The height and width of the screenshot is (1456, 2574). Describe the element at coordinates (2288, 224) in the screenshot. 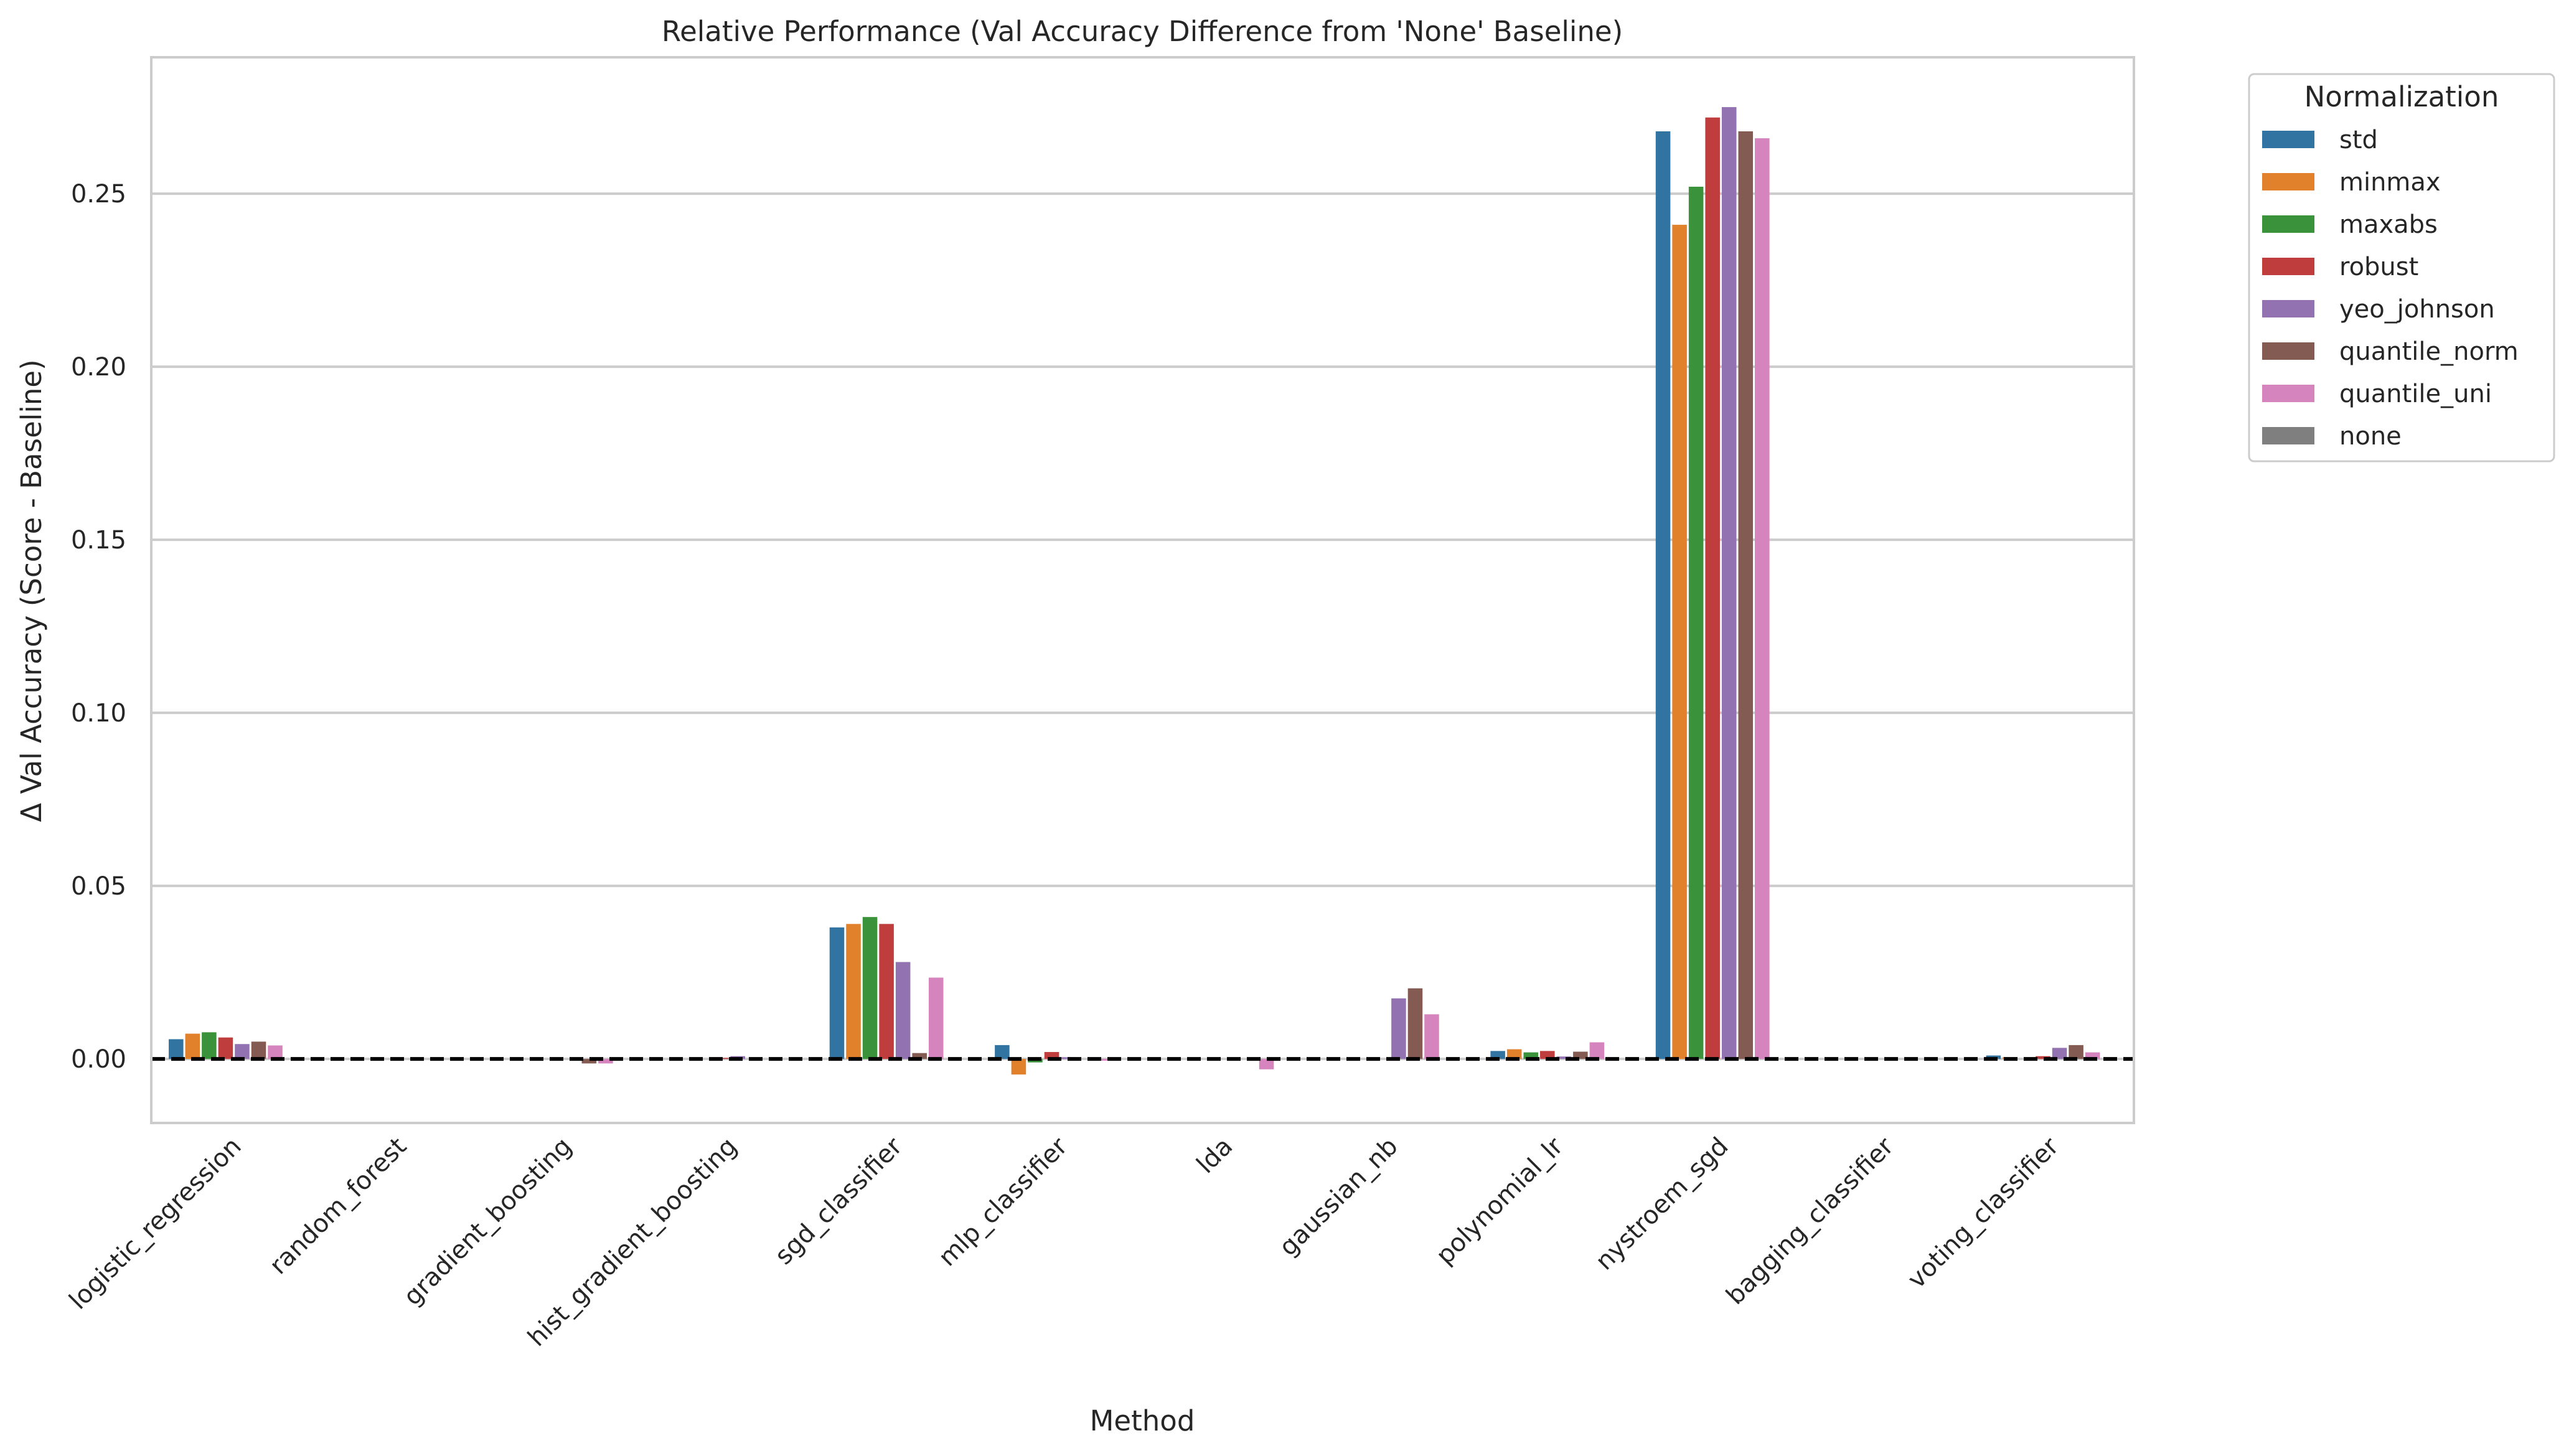

I see `legend-swatch-maxabs` at that location.